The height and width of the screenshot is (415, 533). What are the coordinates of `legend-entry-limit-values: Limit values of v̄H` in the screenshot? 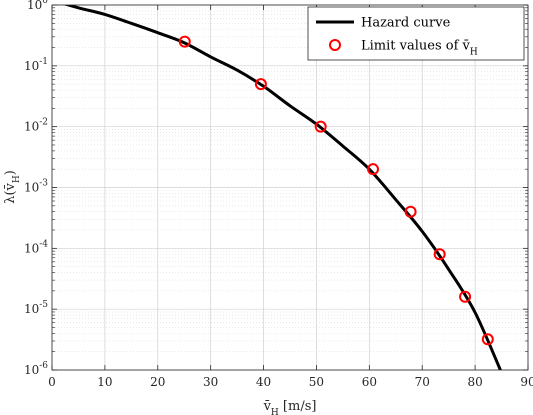 It's located at (419, 48).